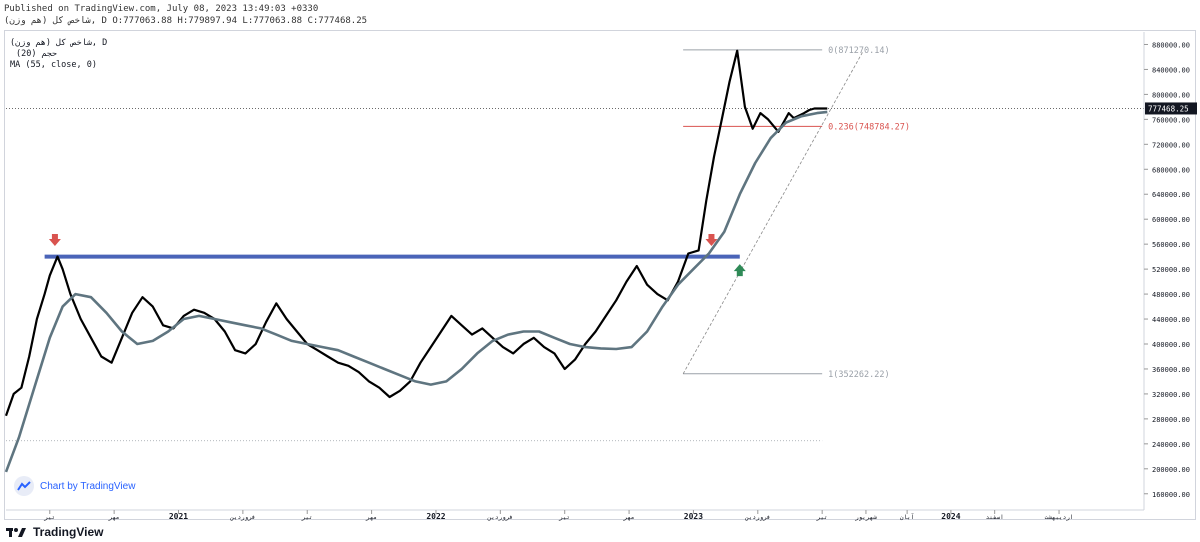 This screenshot has height=542, width=1200. I want to click on current-price-tag-label: 777468.25, so click(1168, 108).